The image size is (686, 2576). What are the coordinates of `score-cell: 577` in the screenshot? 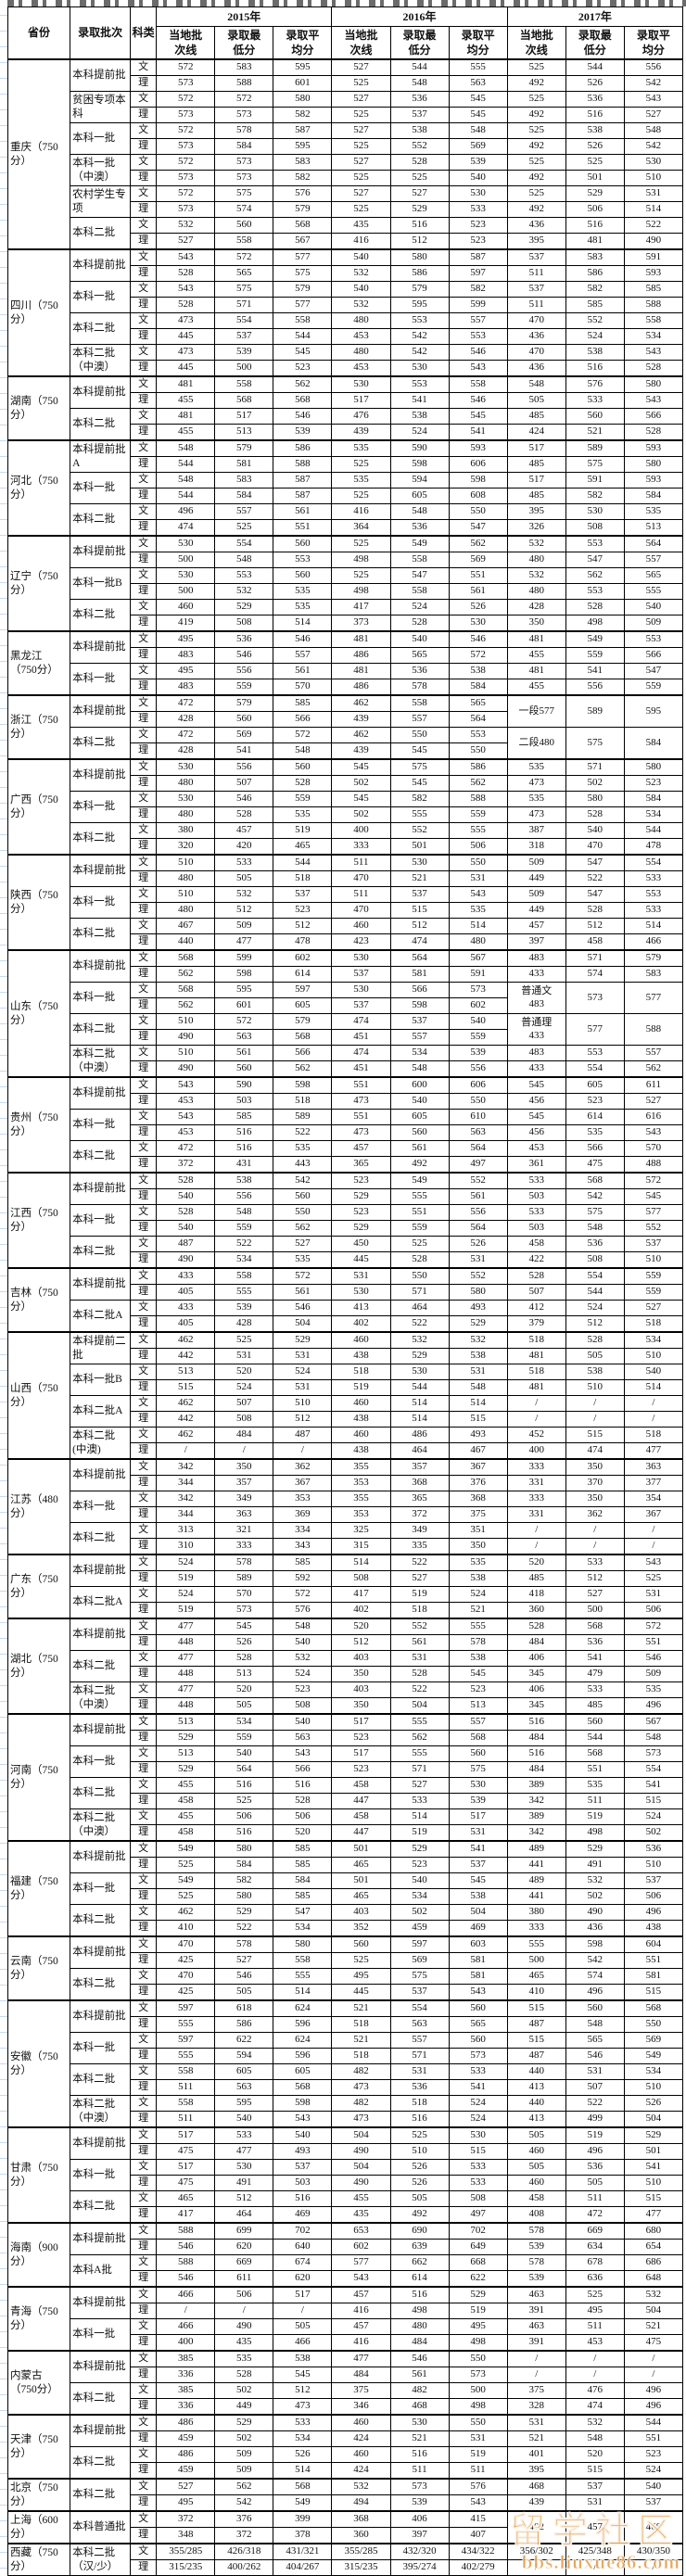 It's located at (595, 1029).